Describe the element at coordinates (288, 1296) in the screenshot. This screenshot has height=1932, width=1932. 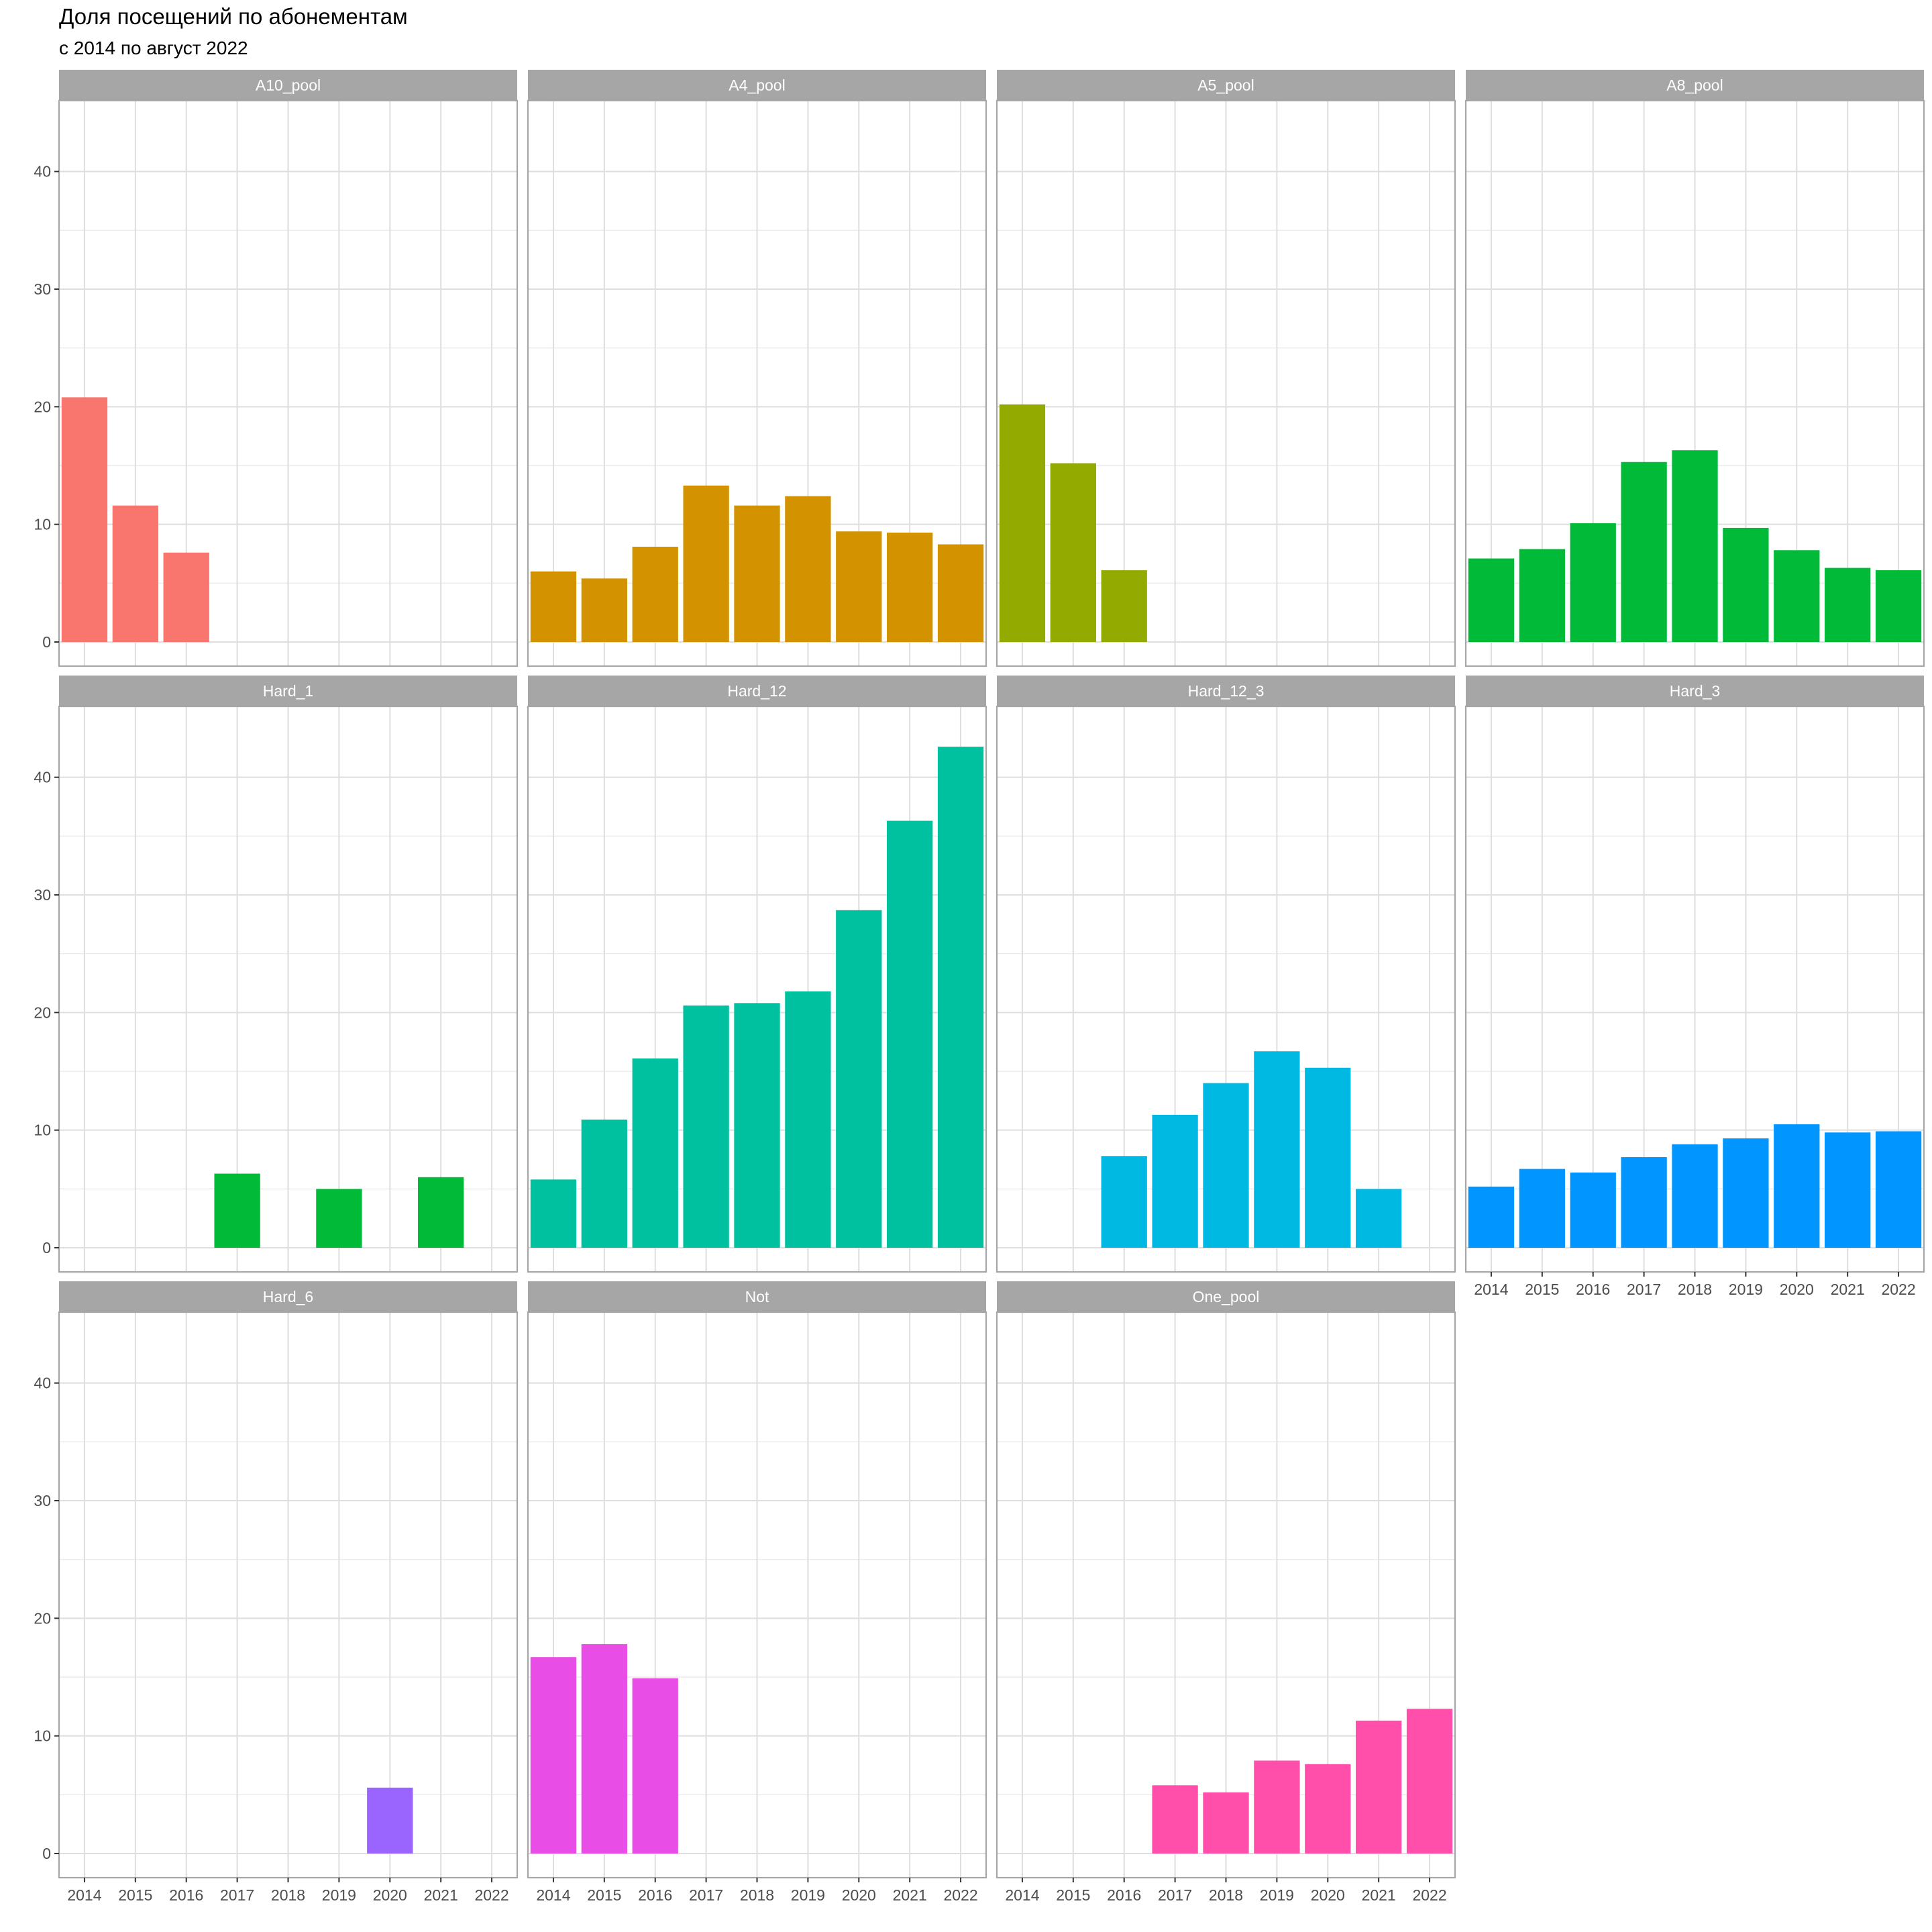
I see `facet-strip-label: Hard_6` at that location.